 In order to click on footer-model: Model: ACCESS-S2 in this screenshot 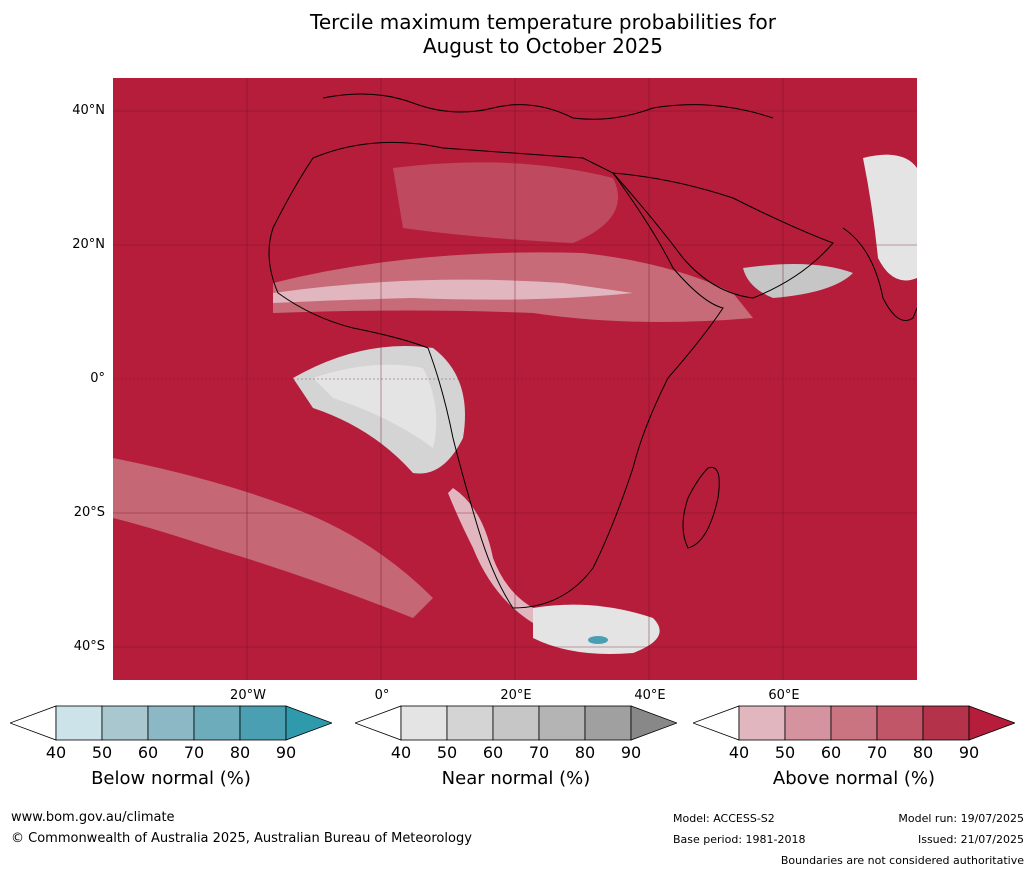, I will do `click(724, 818)`.